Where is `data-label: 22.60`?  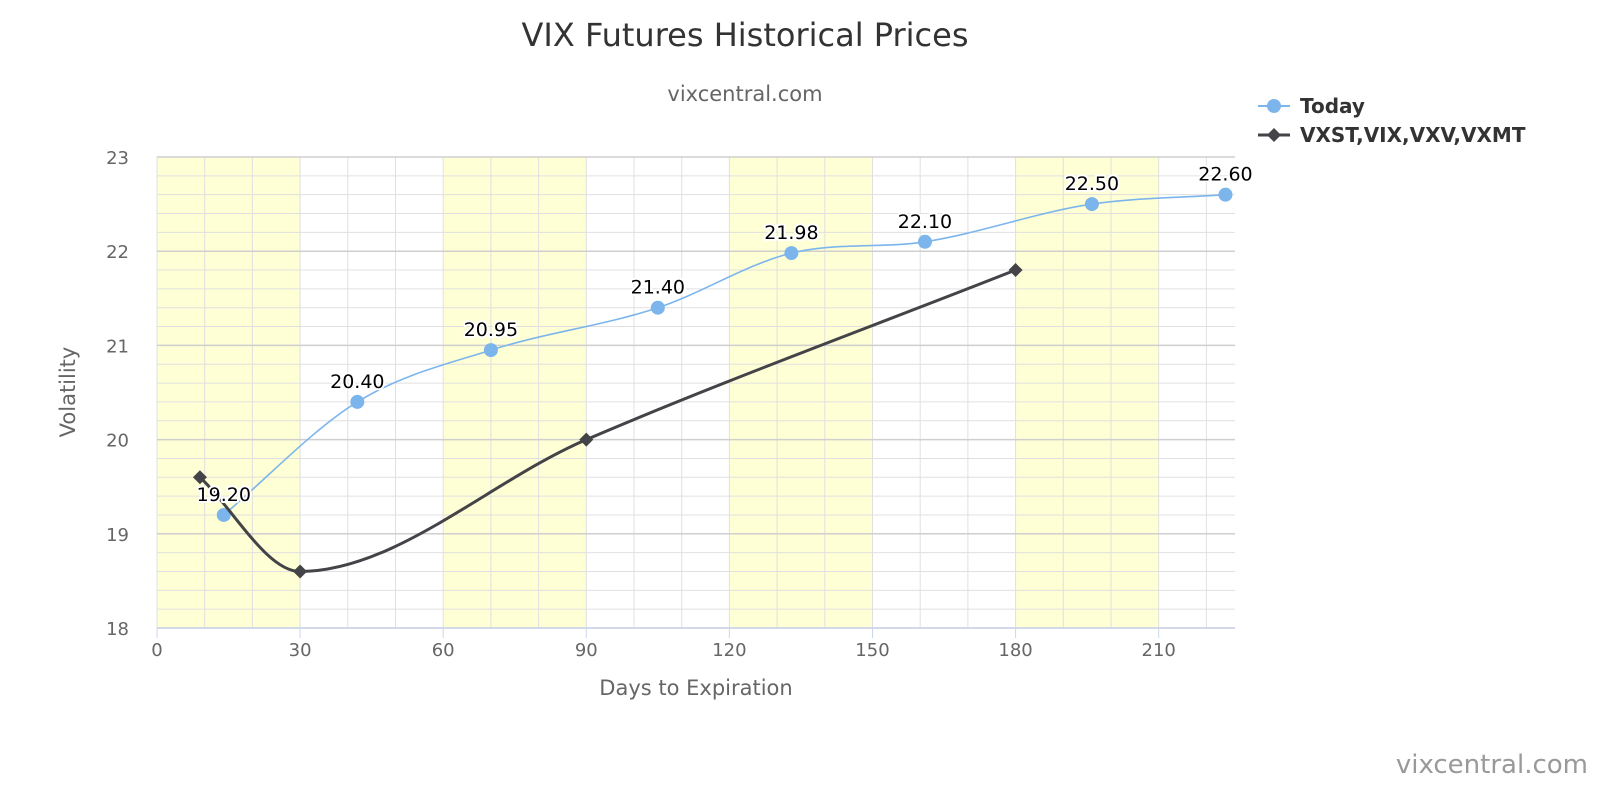 data-label: 22.60 is located at coordinates (1225, 175).